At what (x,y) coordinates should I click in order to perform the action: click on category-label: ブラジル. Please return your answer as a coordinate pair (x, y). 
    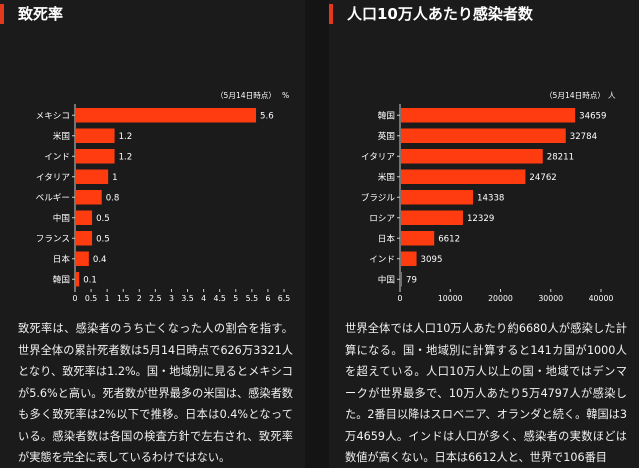
    Looking at the image, I should click on (378, 197).